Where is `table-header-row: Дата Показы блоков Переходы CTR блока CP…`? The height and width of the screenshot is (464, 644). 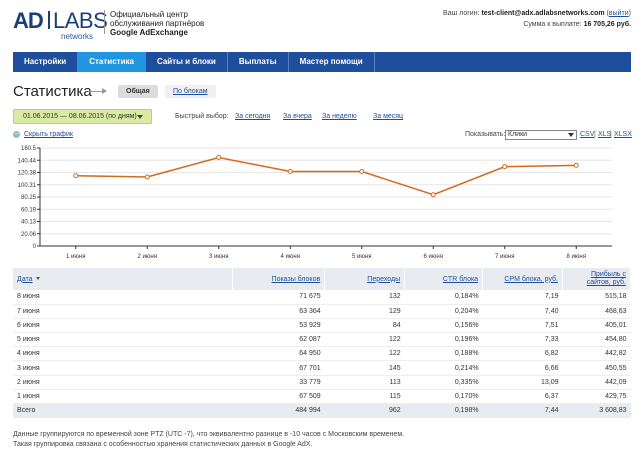 table-header-row: Дата Показы блоков Переходы CTR блока CP… is located at coordinates (322, 279).